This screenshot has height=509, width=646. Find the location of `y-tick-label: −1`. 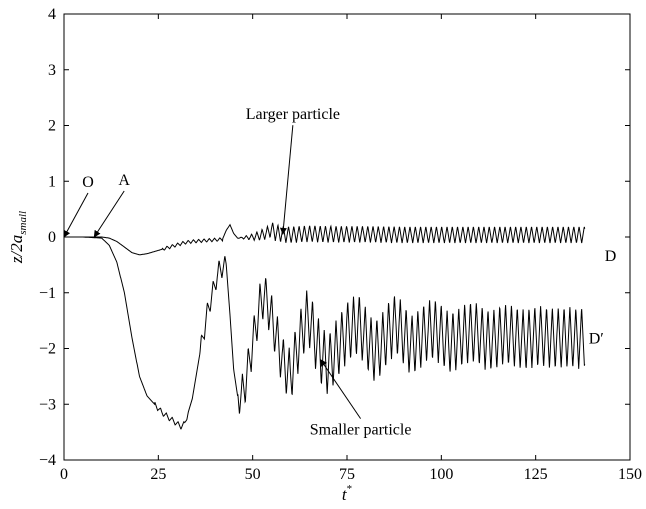

y-tick-label: −1 is located at coordinates (47, 293).